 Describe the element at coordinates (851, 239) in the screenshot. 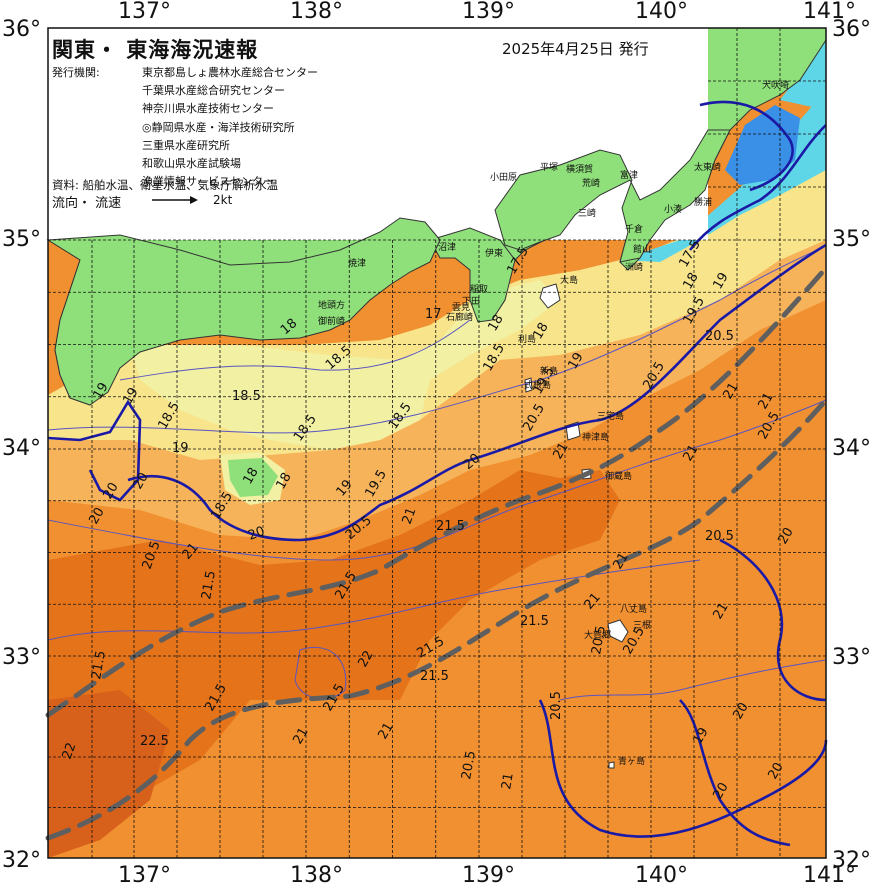

I see `lat-label-35-right: 35°` at that location.